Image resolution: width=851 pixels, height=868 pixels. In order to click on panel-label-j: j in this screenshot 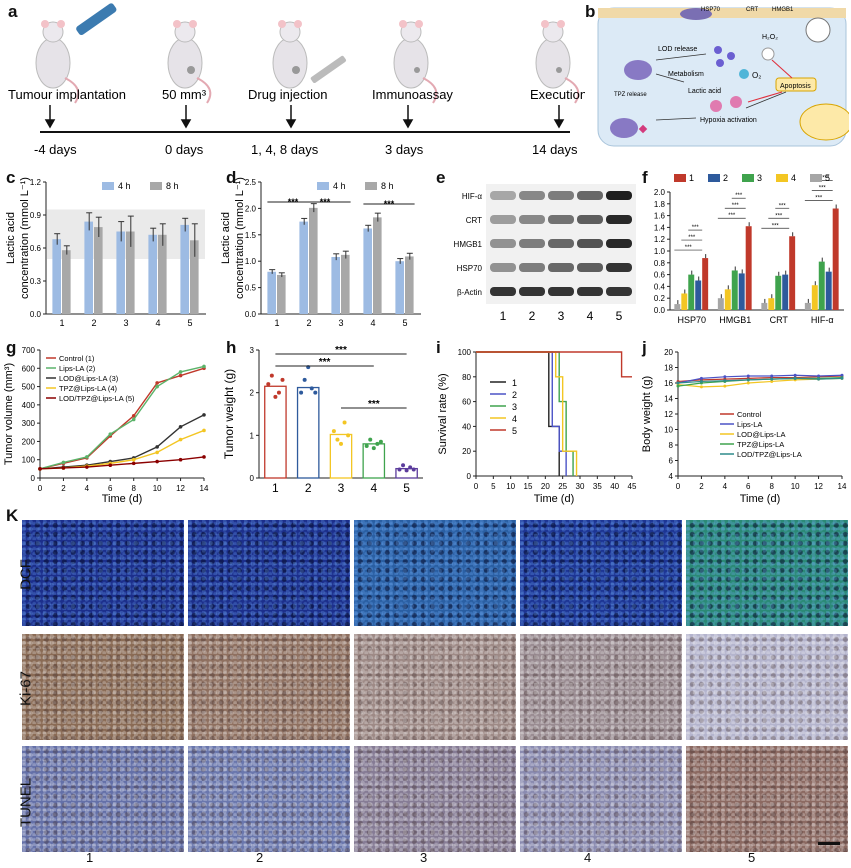, I will do `click(644, 347)`.